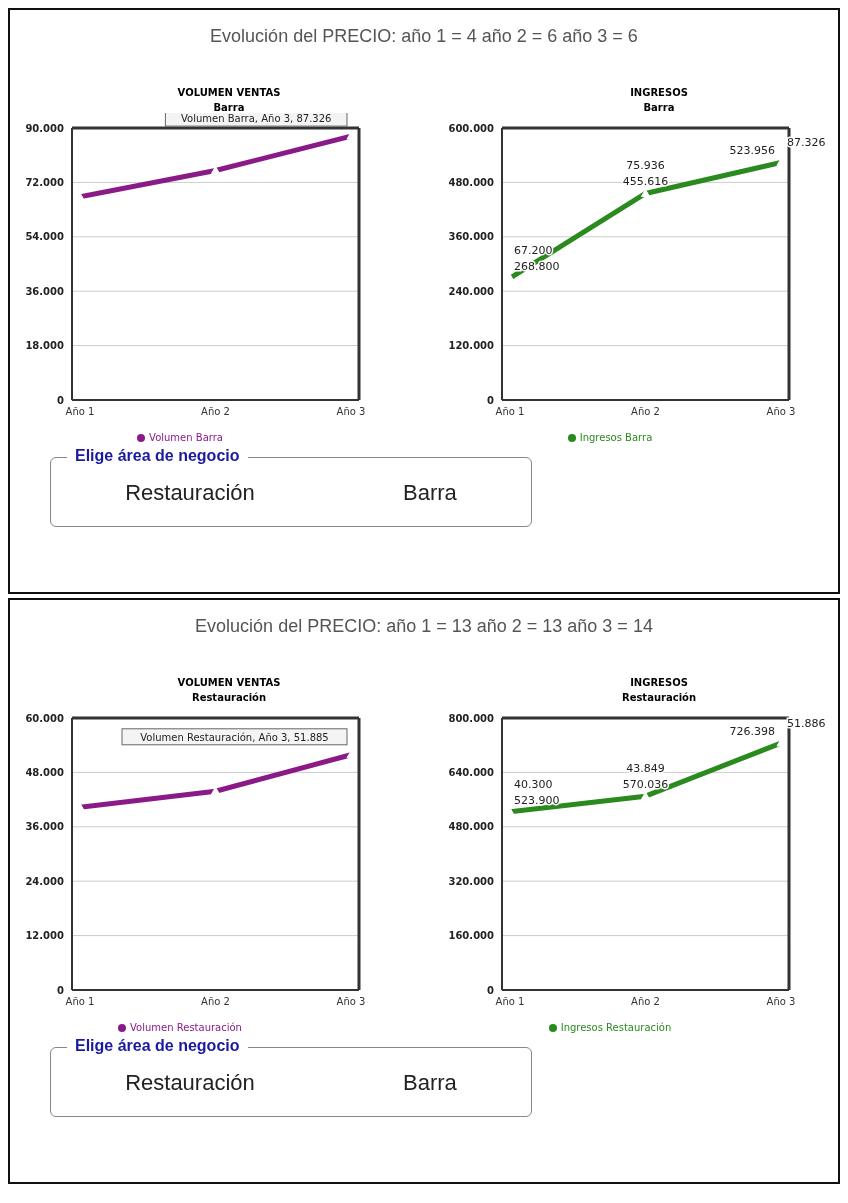  Describe the element at coordinates (471, 718) in the screenshot. I see `y-tick-label: 800.000` at that location.